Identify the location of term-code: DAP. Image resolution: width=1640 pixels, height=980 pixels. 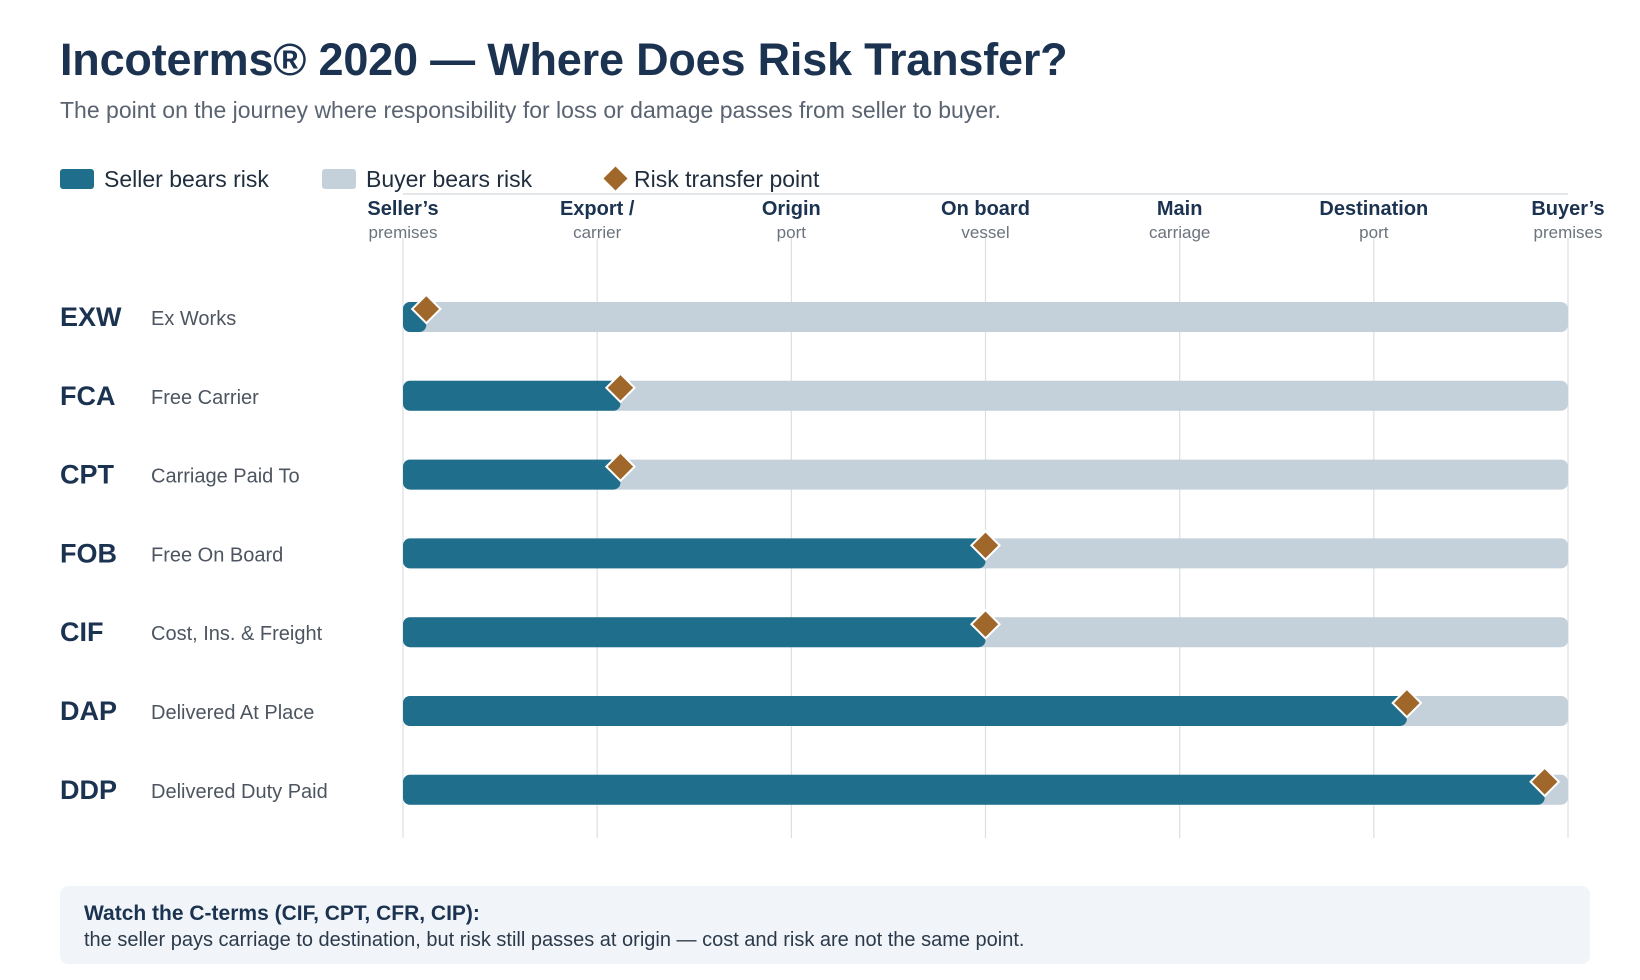
(88, 711).